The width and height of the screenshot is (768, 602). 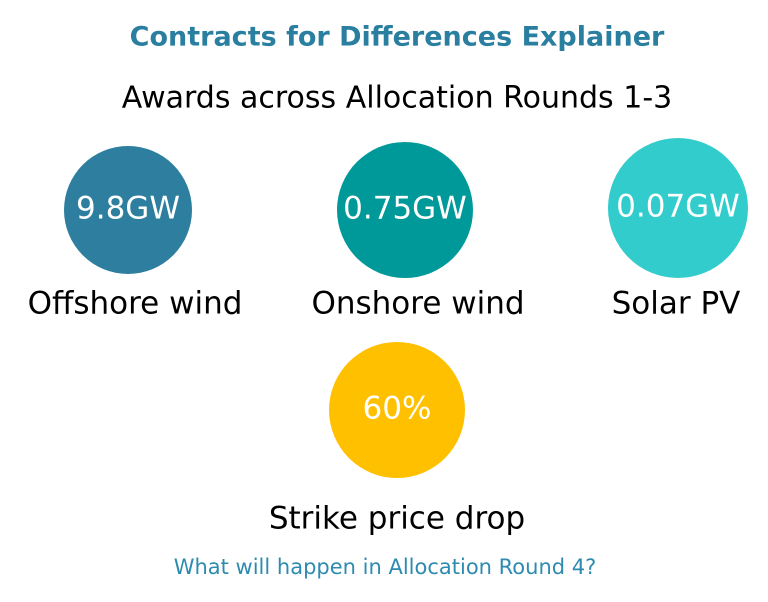 I want to click on footer-question: What will happen in Allocation Round 4?, so click(x=385, y=567).